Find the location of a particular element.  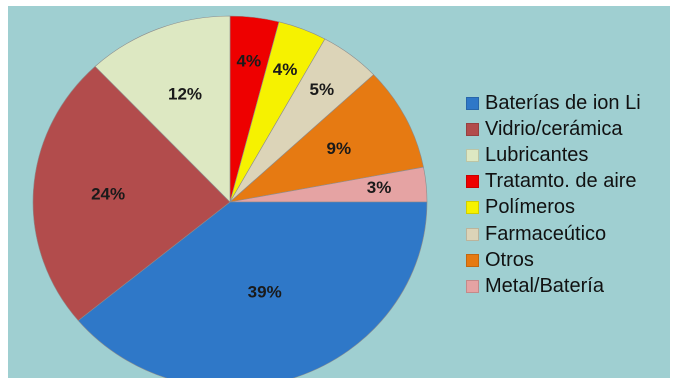

legend-item-3: Tratamto. de aire is located at coordinates (553, 182).